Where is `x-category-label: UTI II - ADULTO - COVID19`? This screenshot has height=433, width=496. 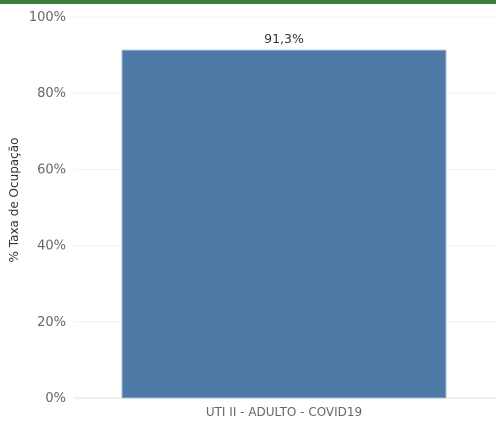
x-category-label: UTI II - ADULTO - COVID19 is located at coordinates (284, 412).